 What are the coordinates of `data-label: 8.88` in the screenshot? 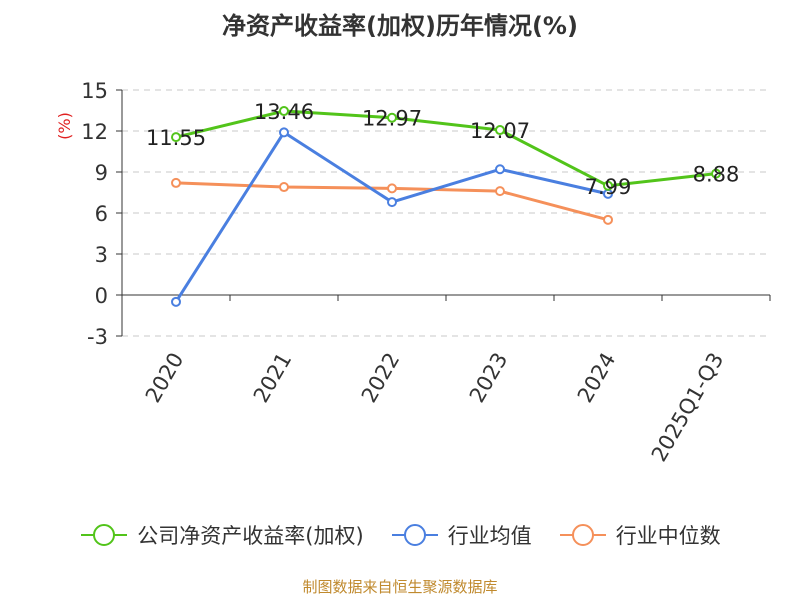 It's located at (716, 175).